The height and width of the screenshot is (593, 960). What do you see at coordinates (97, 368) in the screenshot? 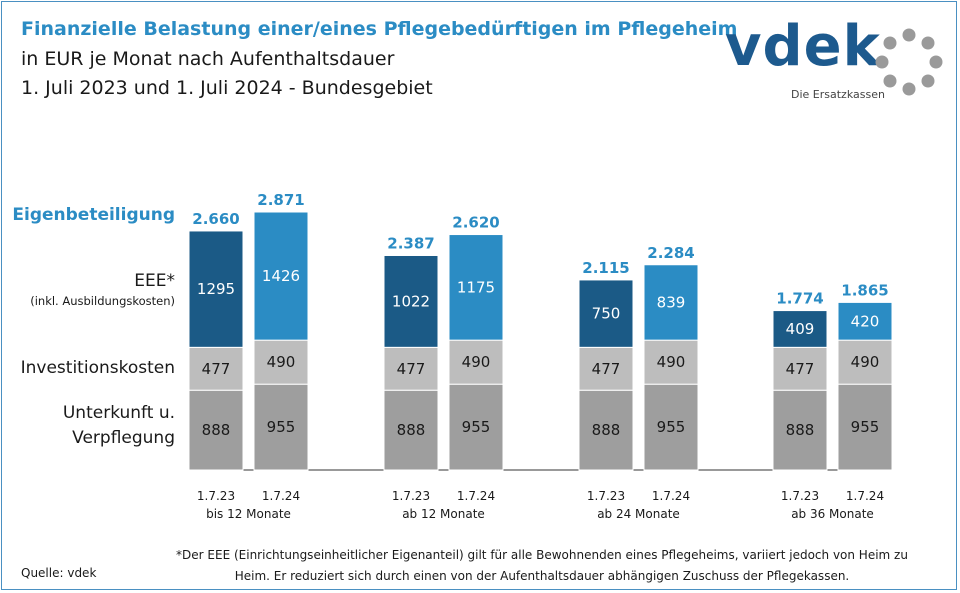
I see `label-investitionskosten: Investitionskosten` at bounding box center [97, 368].